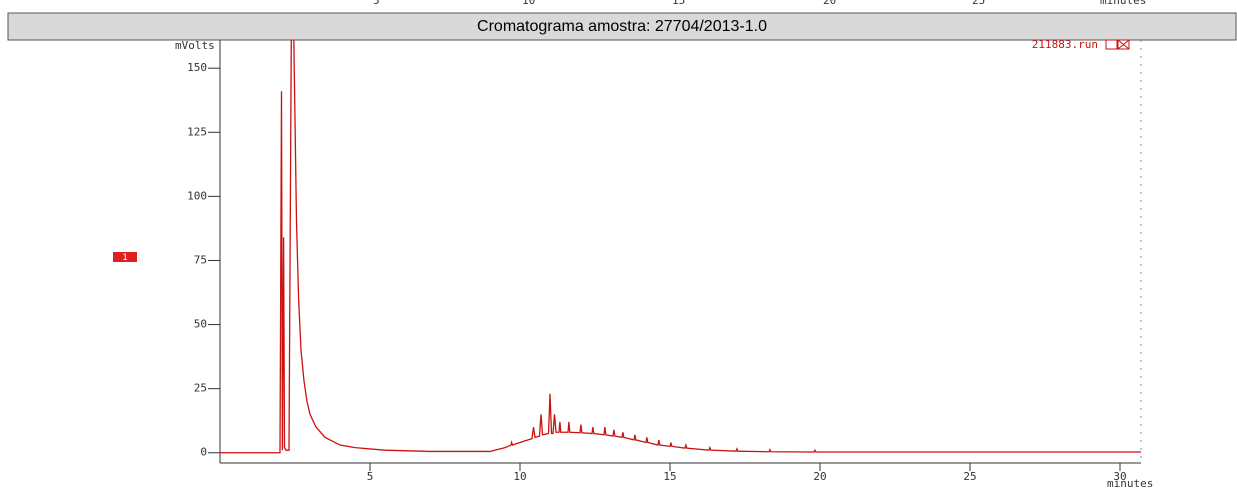  Describe the element at coordinates (1117, 44) in the screenshot. I see `window-icons` at that location.